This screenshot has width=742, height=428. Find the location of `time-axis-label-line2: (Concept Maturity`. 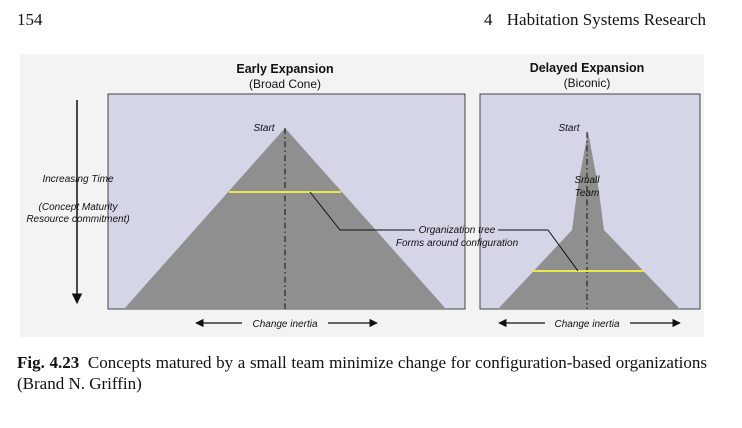

time-axis-label-line2: (Concept Maturity is located at coordinates (79, 207).